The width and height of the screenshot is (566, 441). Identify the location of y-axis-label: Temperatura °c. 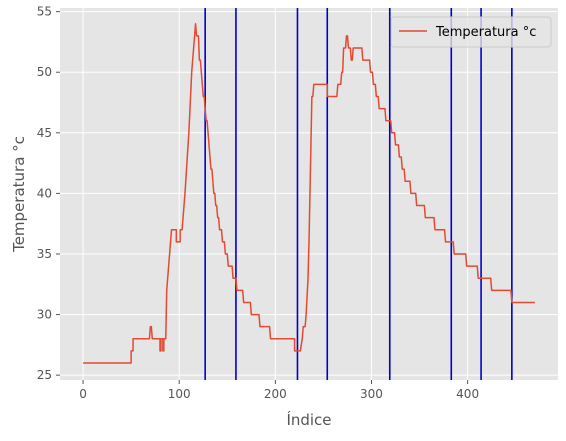
(19, 194).